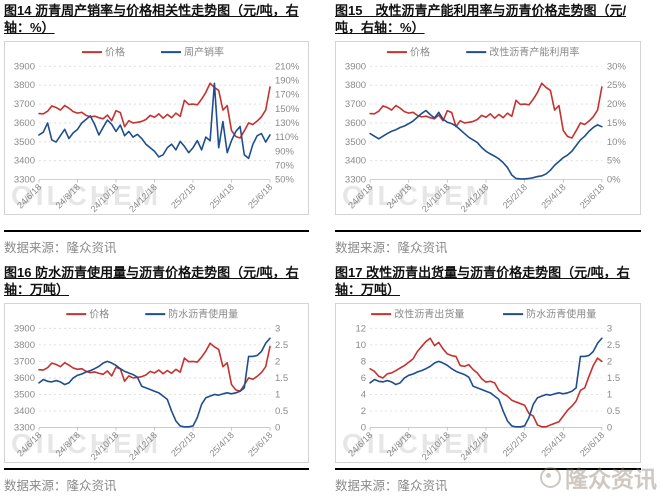 The width and height of the screenshot is (663, 500). Describe the element at coordinates (156, 481) in the screenshot. I see `fig16-data-source: 数据来源：隆众资讯` at that location.